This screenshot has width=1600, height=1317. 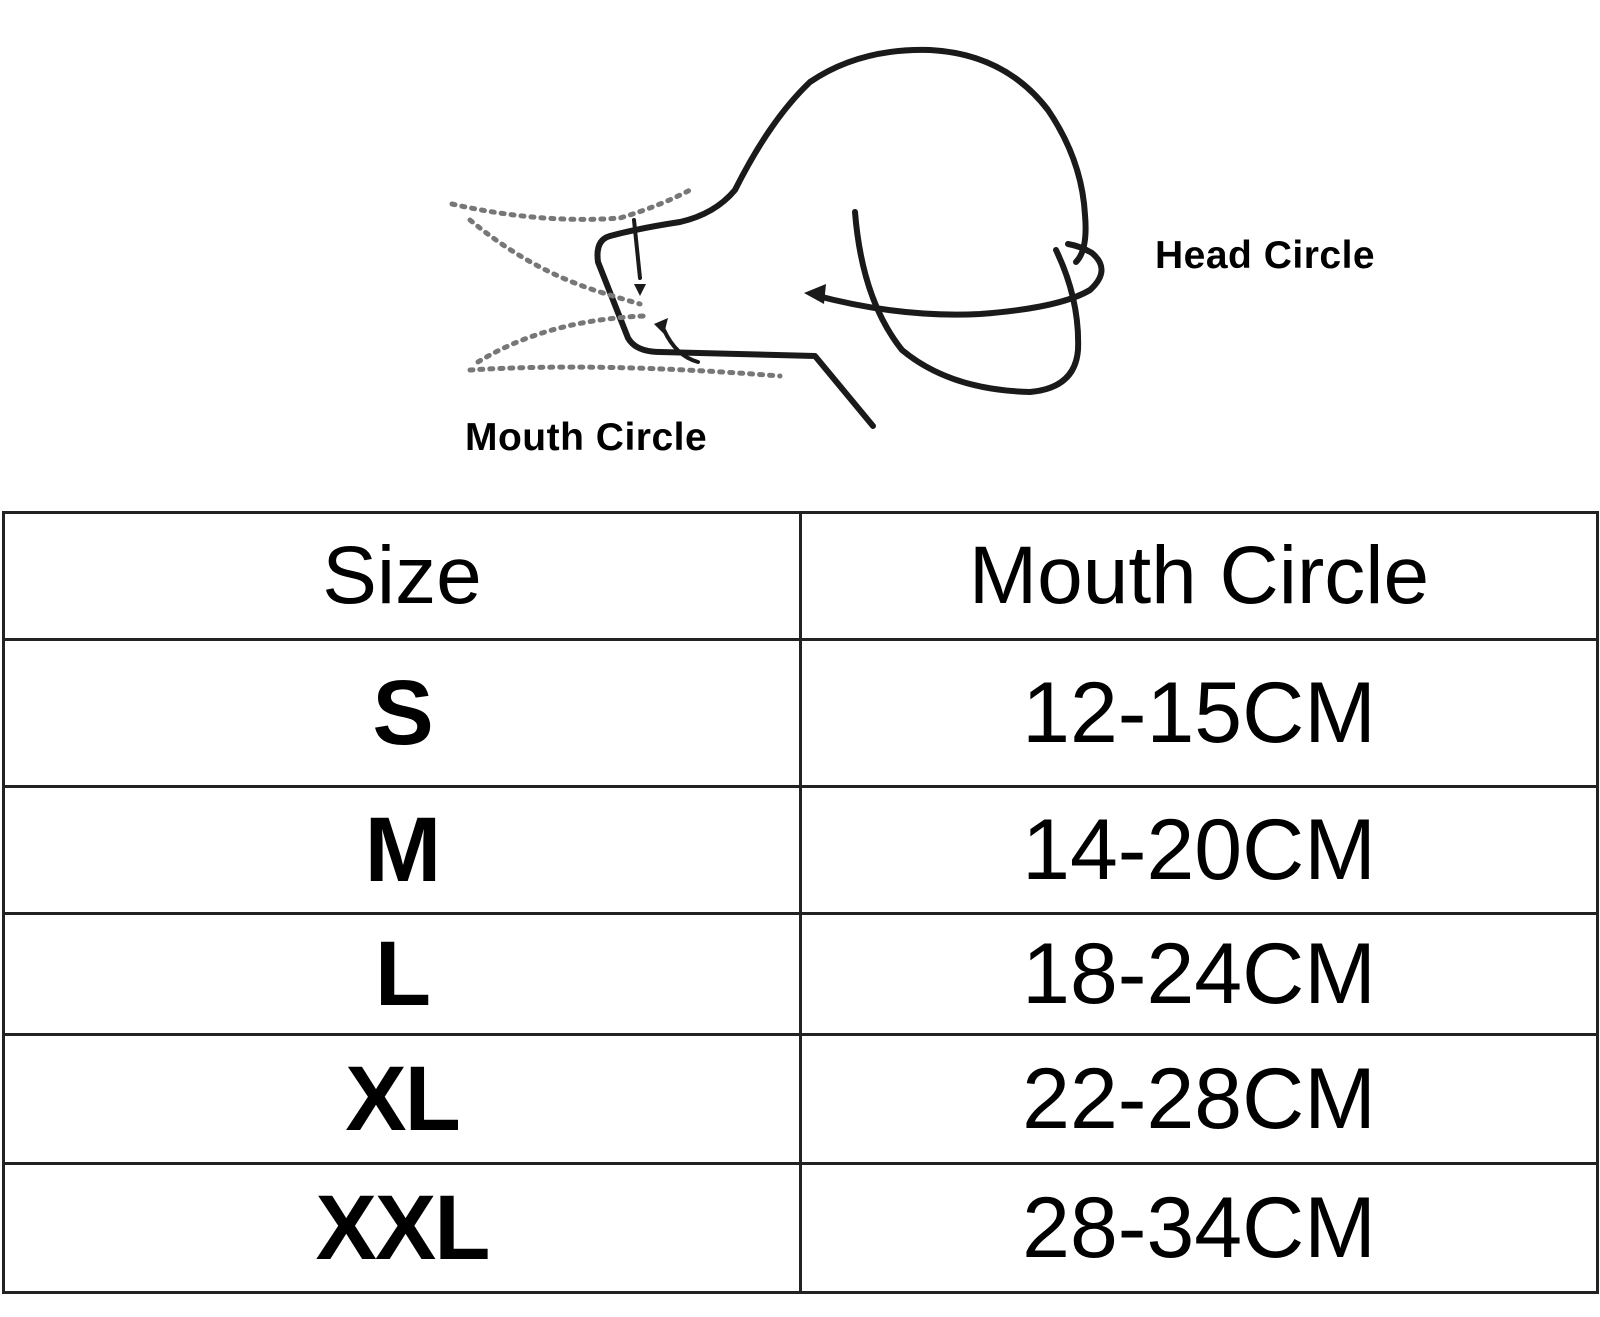 What do you see at coordinates (402, 974) in the screenshot?
I see `size-cell: L` at bounding box center [402, 974].